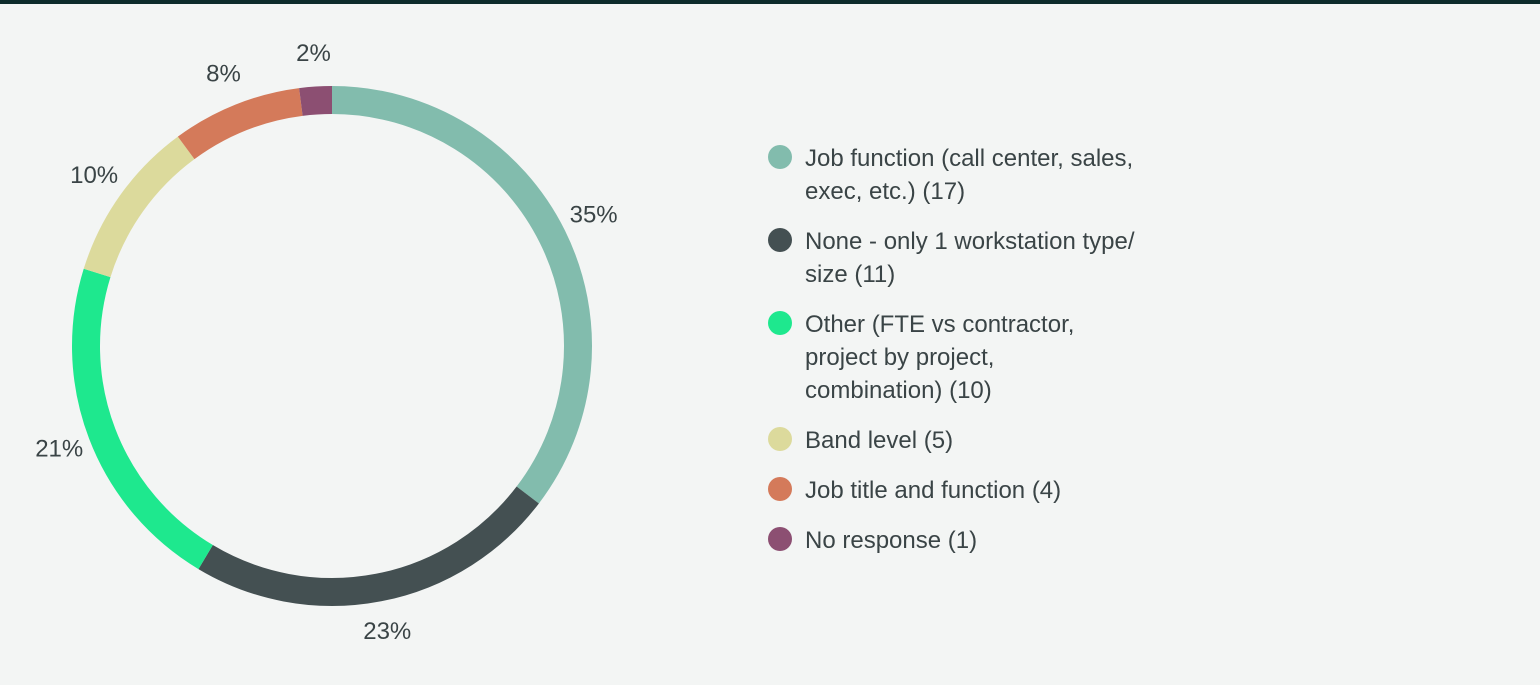 The height and width of the screenshot is (685, 1540). I want to click on slice-value-label-5: 2%, so click(313, 53).